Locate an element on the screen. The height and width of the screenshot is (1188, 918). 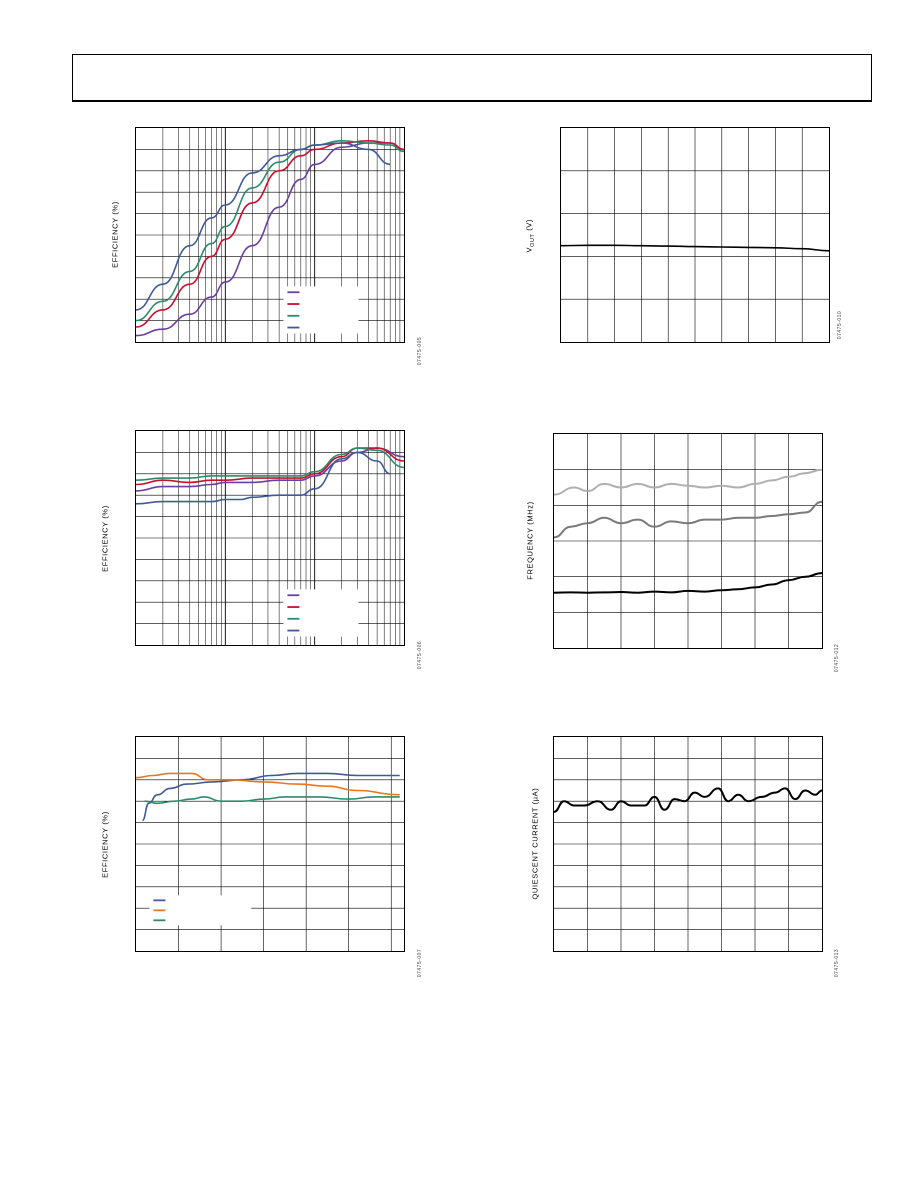
y-axis-label: FREQUENCY (MHz) is located at coordinates (530, 540).